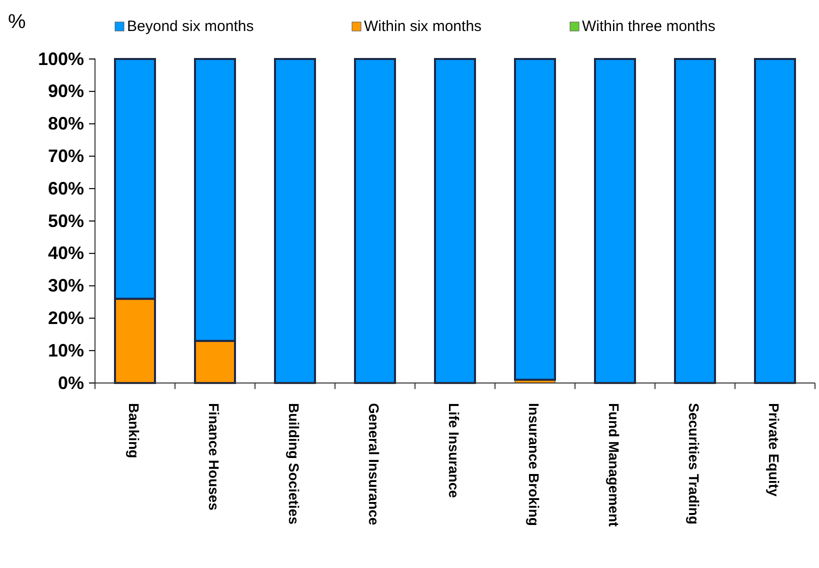 This screenshot has height=568, width=819. I want to click on x-tick-label: Building Societies, so click(294, 464).